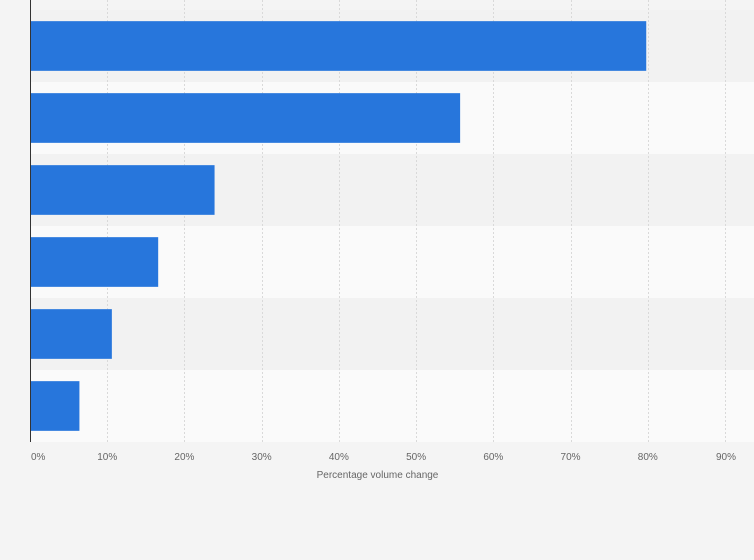  What do you see at coordinates (416, 457) in the screenshot?
I see `x-tick-label-5: 50%` at bounding box center [416, 457].